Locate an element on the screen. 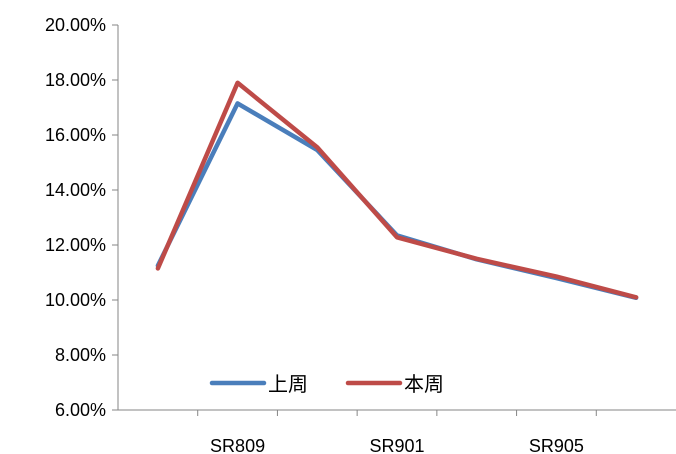  y-tick-label: 8.00% is located at coordinates (80, 355).